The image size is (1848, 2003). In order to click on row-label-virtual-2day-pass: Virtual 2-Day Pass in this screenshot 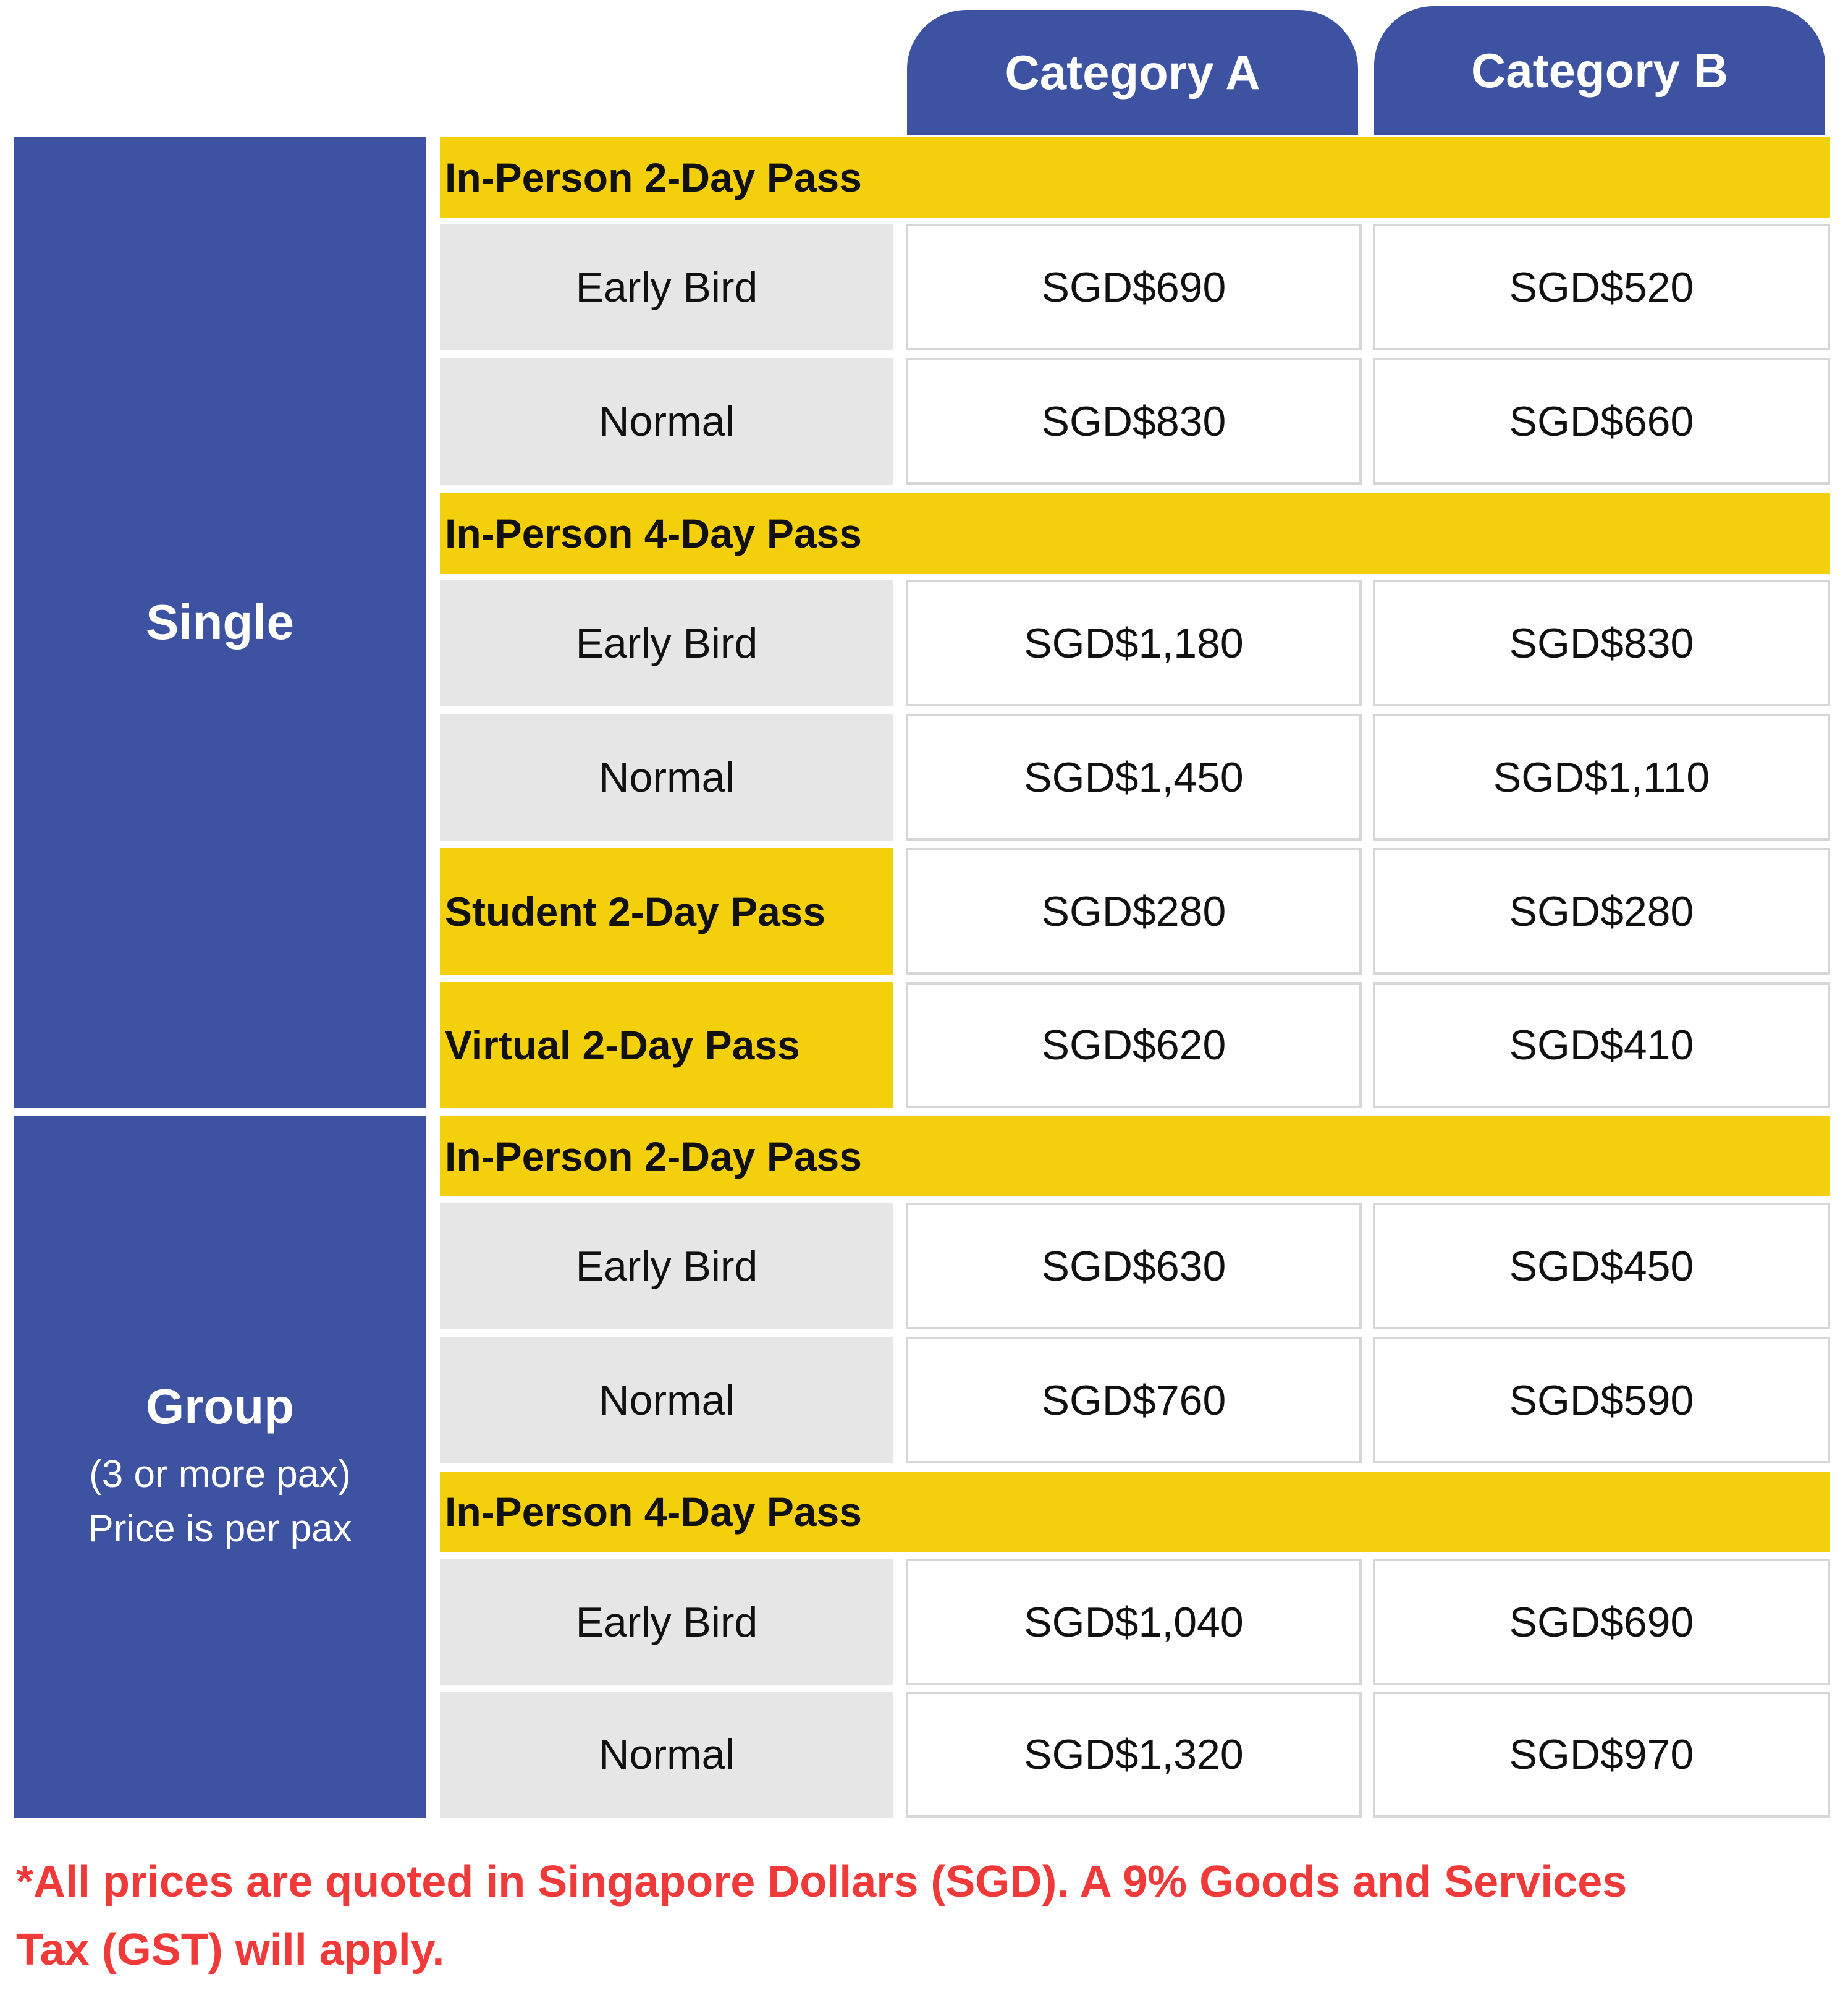, I will do `click(666, 1045)`.